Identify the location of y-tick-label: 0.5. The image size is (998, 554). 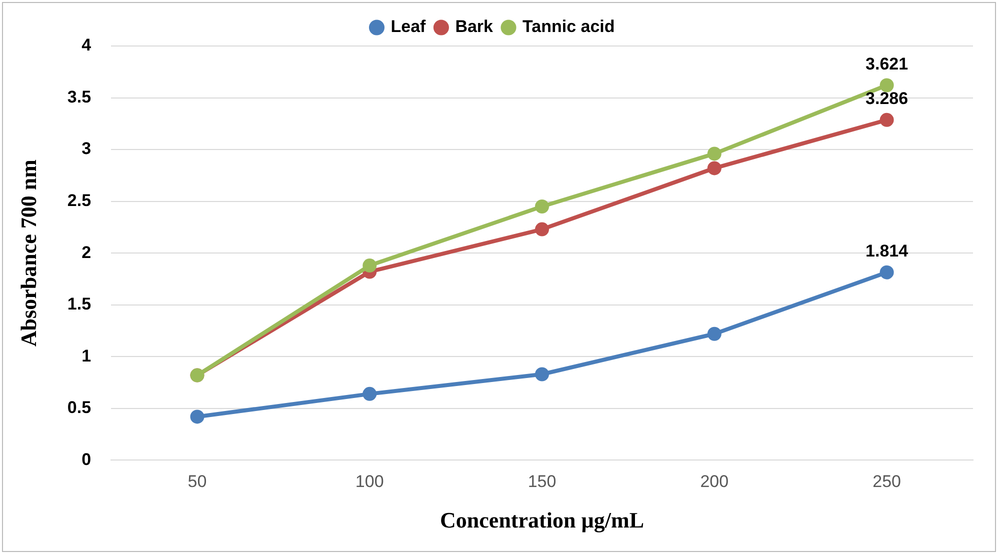
(79, 408).